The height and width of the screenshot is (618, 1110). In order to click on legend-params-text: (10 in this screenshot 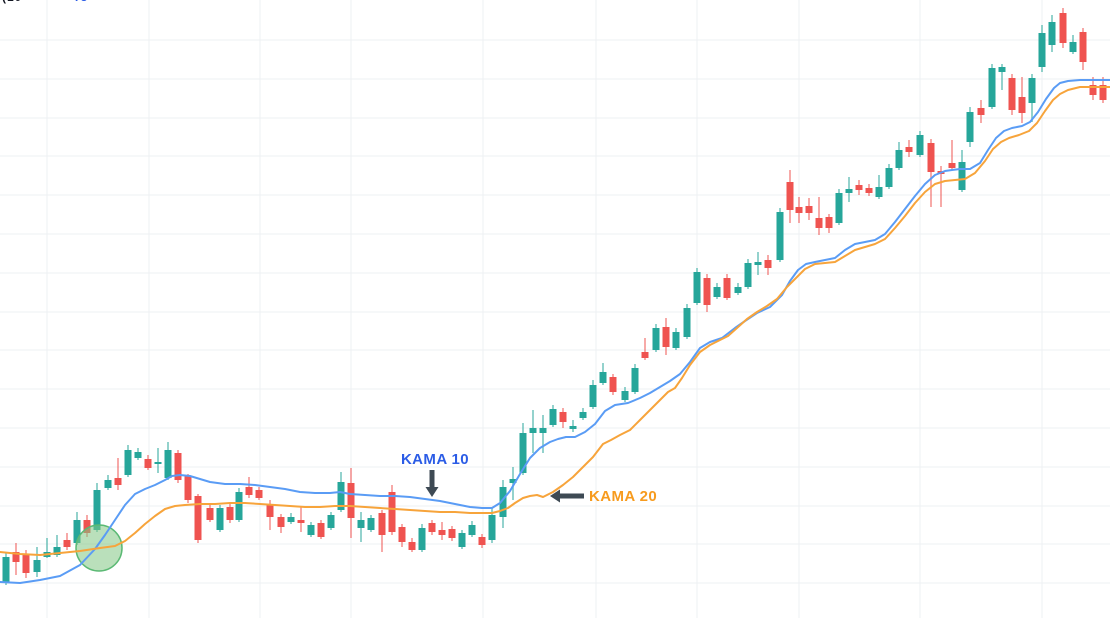, I will do `click(12, 2)`.